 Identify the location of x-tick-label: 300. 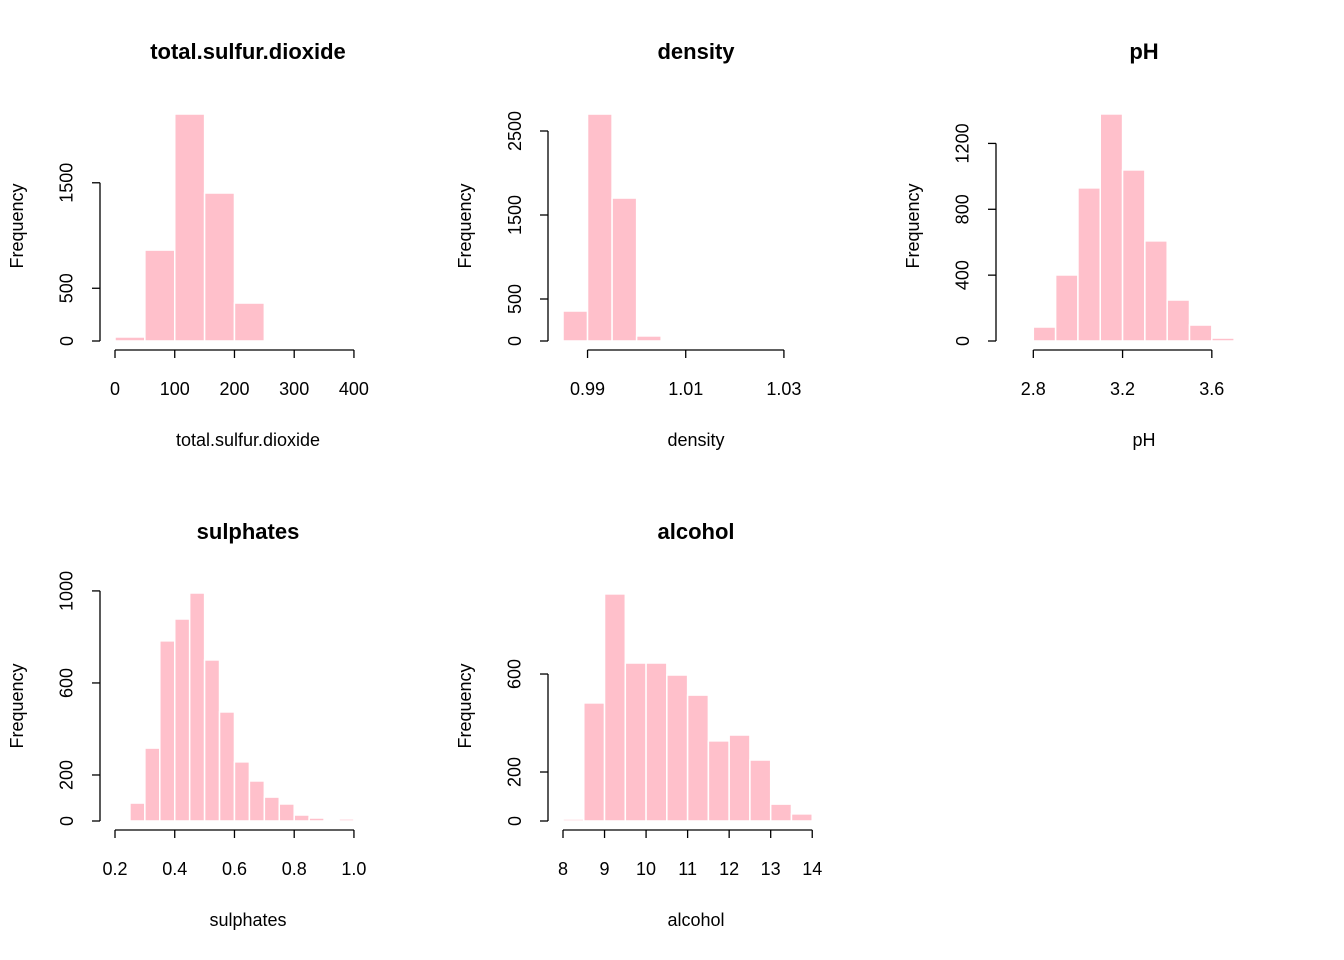
(294, 389).